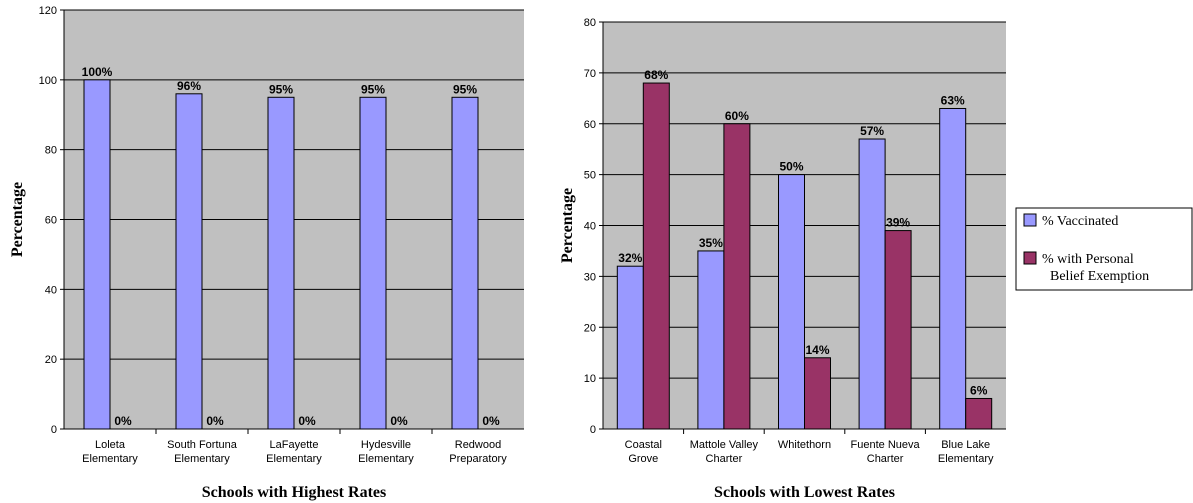  I want to click on x-axis-title: Schools with Highest Rates, so click(294, 492).